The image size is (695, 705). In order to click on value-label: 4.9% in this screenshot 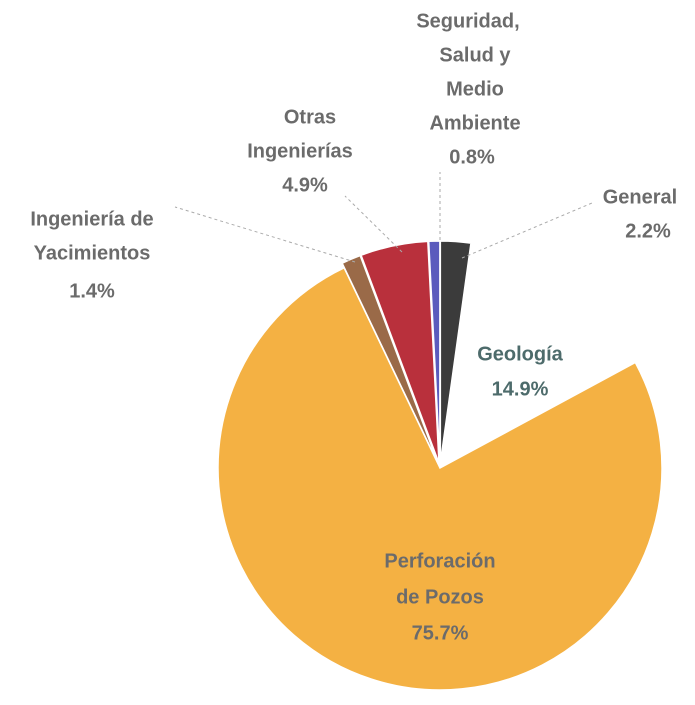, I will do `click(305, 185)`.